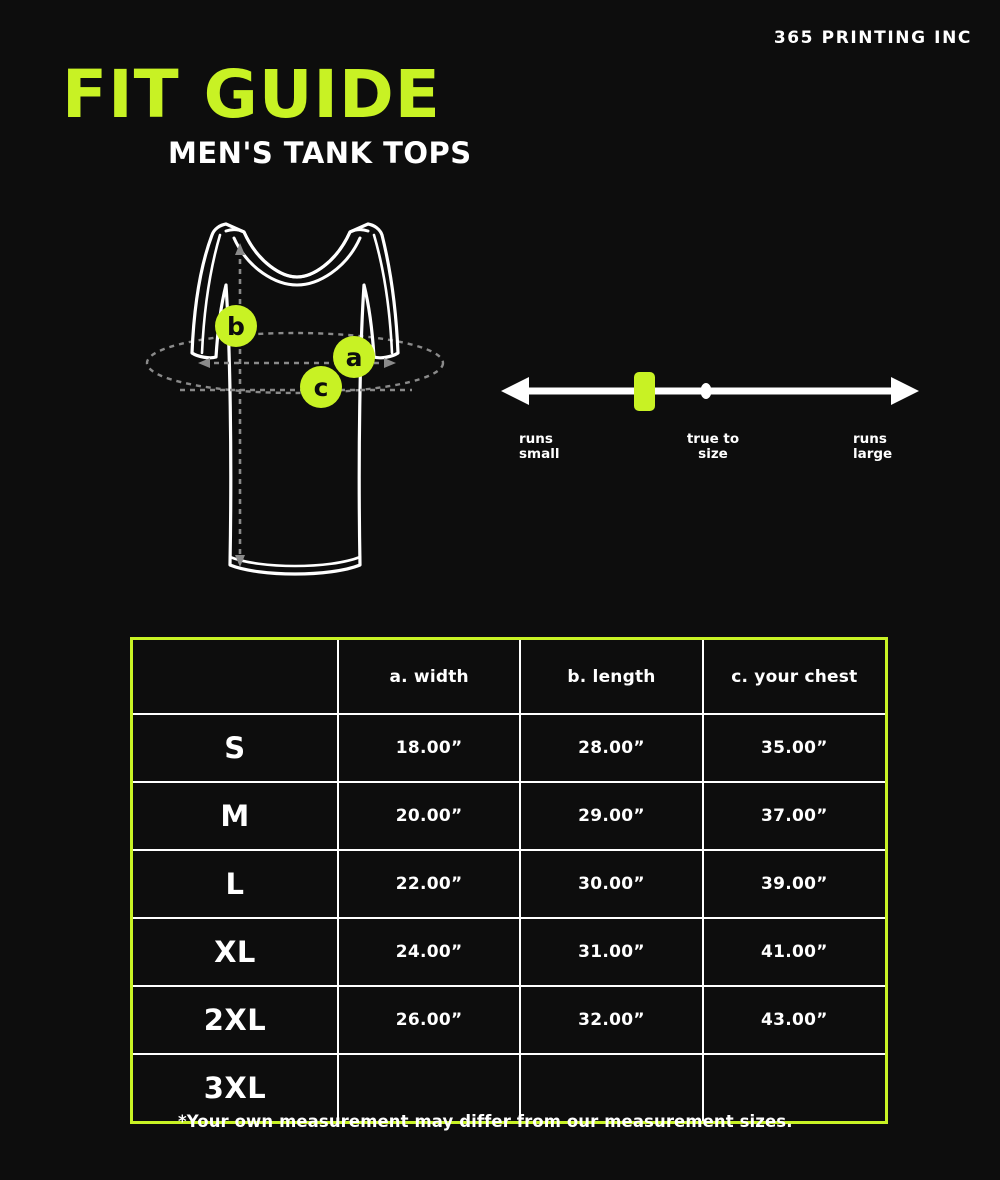 The height and width of the screenshot is (1180, 1000). What do you see at coordinates (295, 561) in the screenshot?
I see `hem-line` at bounding box center [295, 561].